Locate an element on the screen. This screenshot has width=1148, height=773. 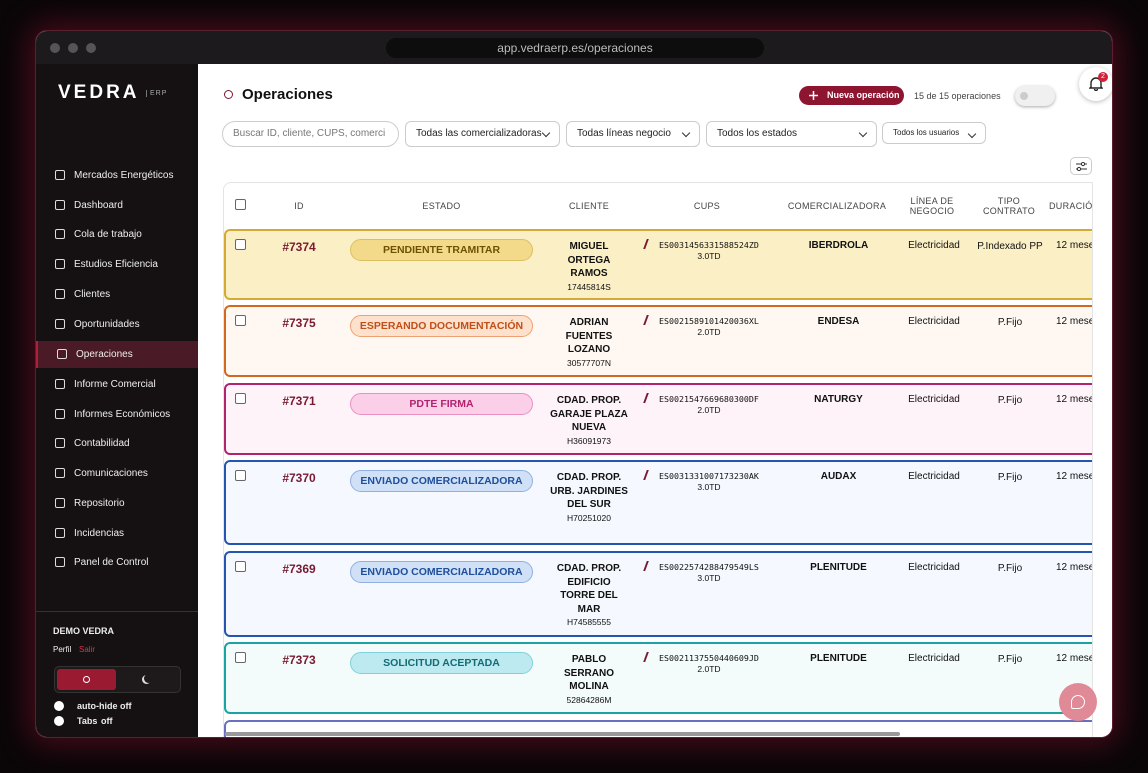
menu-label: Dashboard is located at coordinates (98, 205).